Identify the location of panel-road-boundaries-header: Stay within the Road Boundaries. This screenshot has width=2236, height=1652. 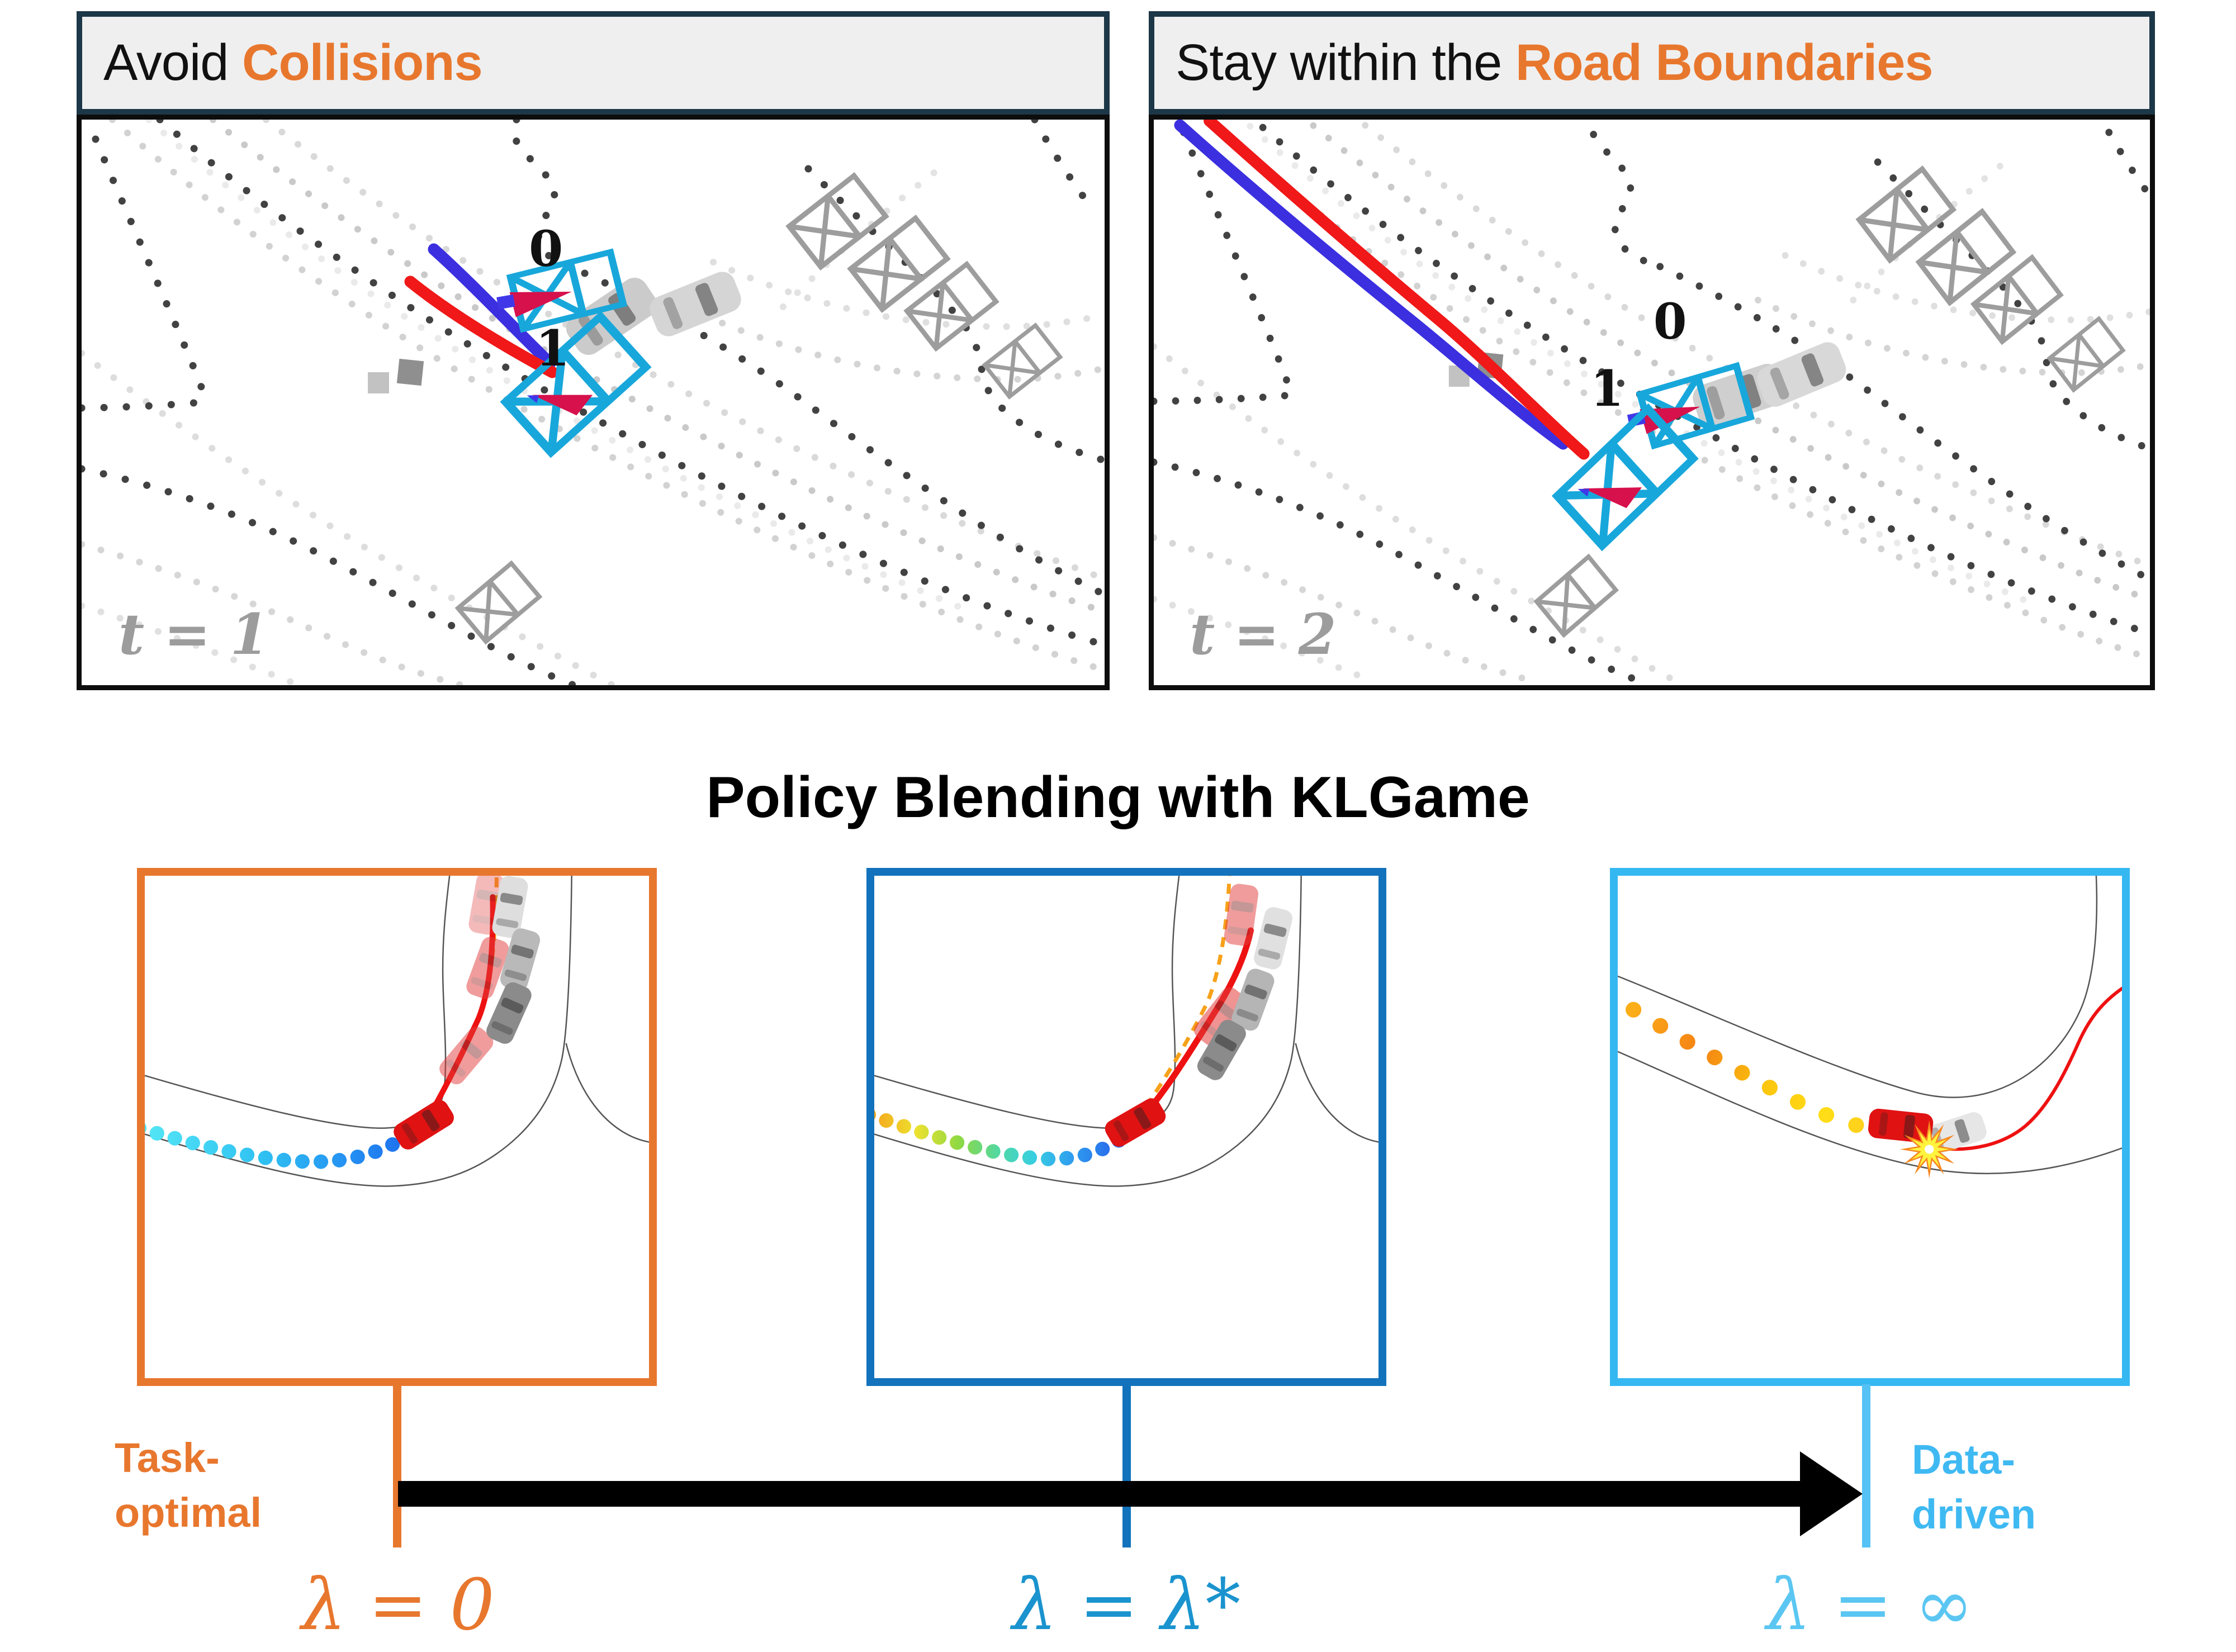
(1652, 63).